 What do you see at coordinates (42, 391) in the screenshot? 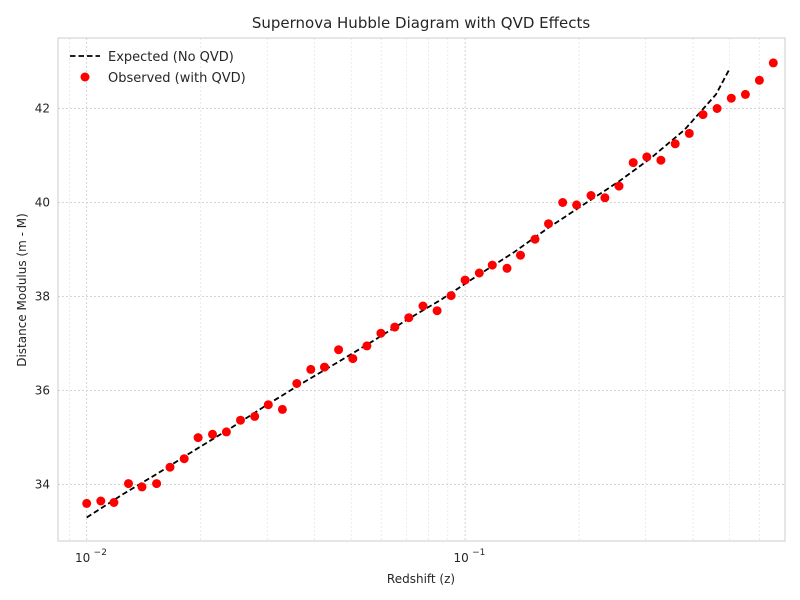
I see `y-tick-label: 36` at bounding box center [42, 391].